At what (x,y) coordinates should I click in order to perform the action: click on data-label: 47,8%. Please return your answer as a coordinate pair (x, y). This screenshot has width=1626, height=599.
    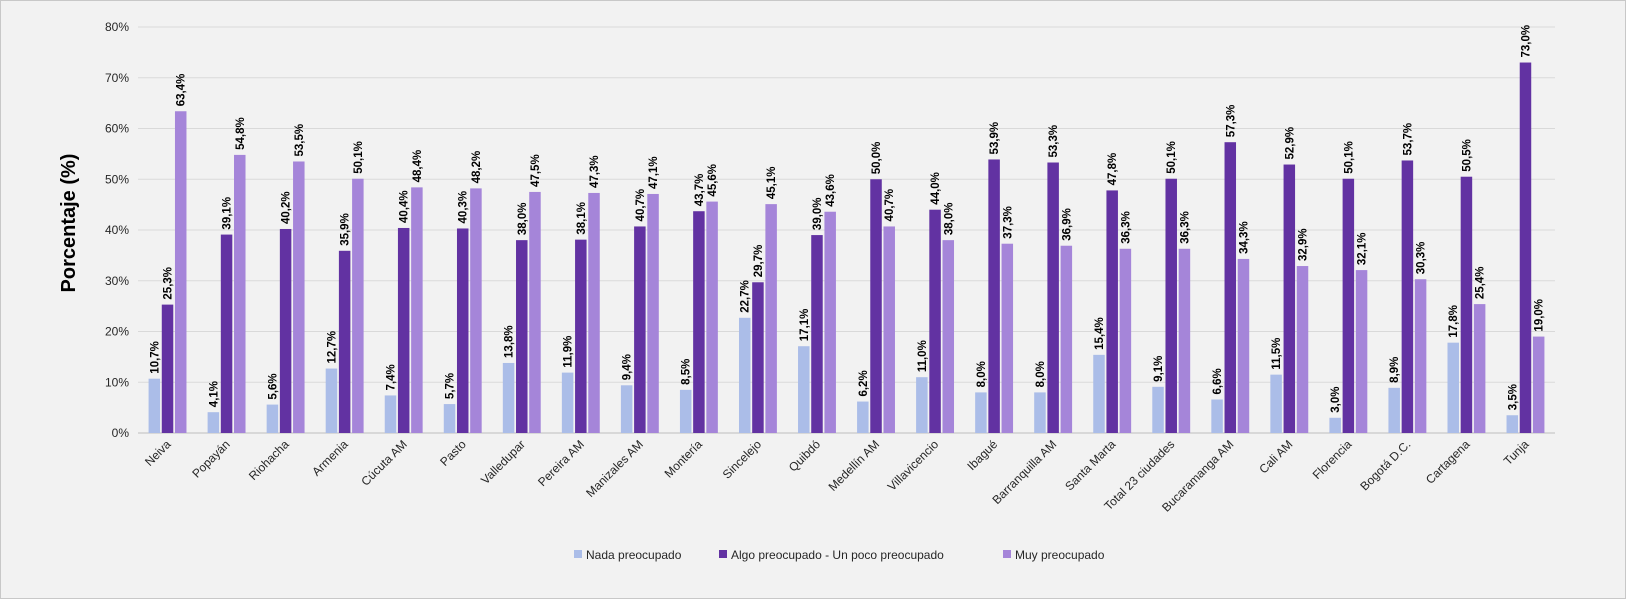
    Looking at the image, I should click on (1113, 169).